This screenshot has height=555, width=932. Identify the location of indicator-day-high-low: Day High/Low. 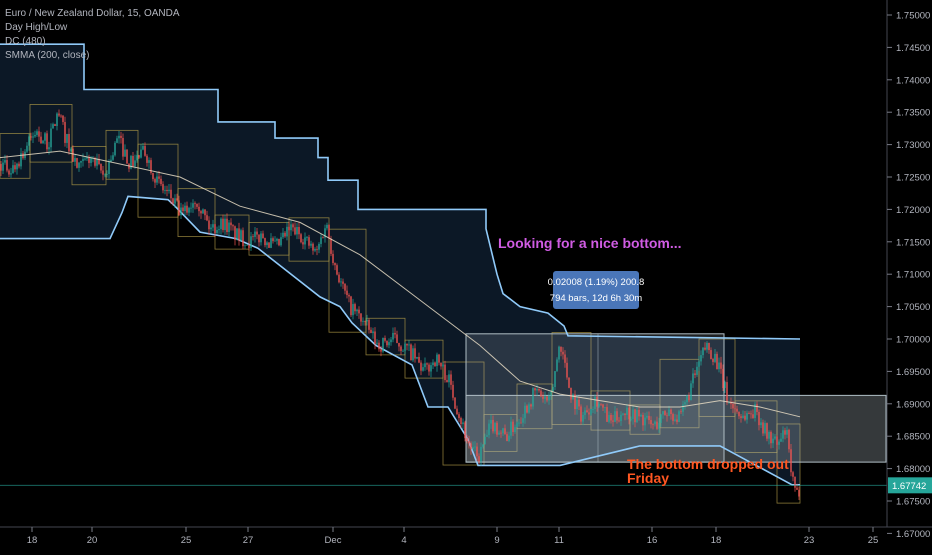
(36, 27).